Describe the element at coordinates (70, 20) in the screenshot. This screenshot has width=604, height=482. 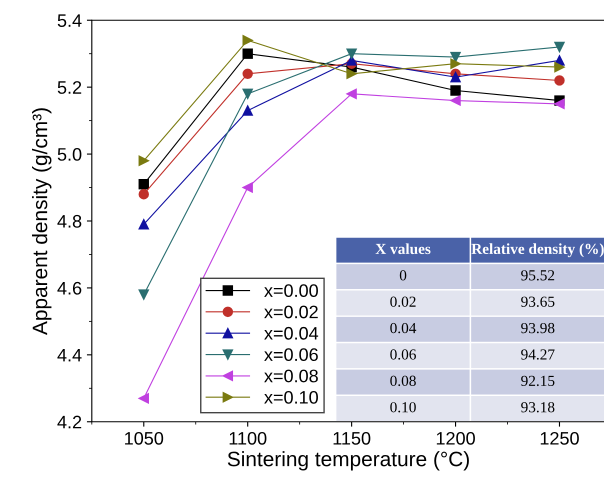
I see `y-tick-label: 5.4` at that location.